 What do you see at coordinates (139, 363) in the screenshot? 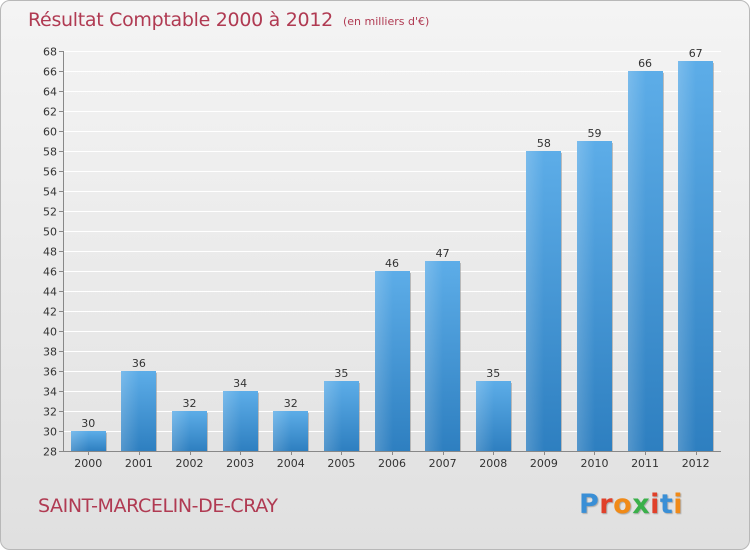
I see `value-label: 36` at bounding box center [139, 363].